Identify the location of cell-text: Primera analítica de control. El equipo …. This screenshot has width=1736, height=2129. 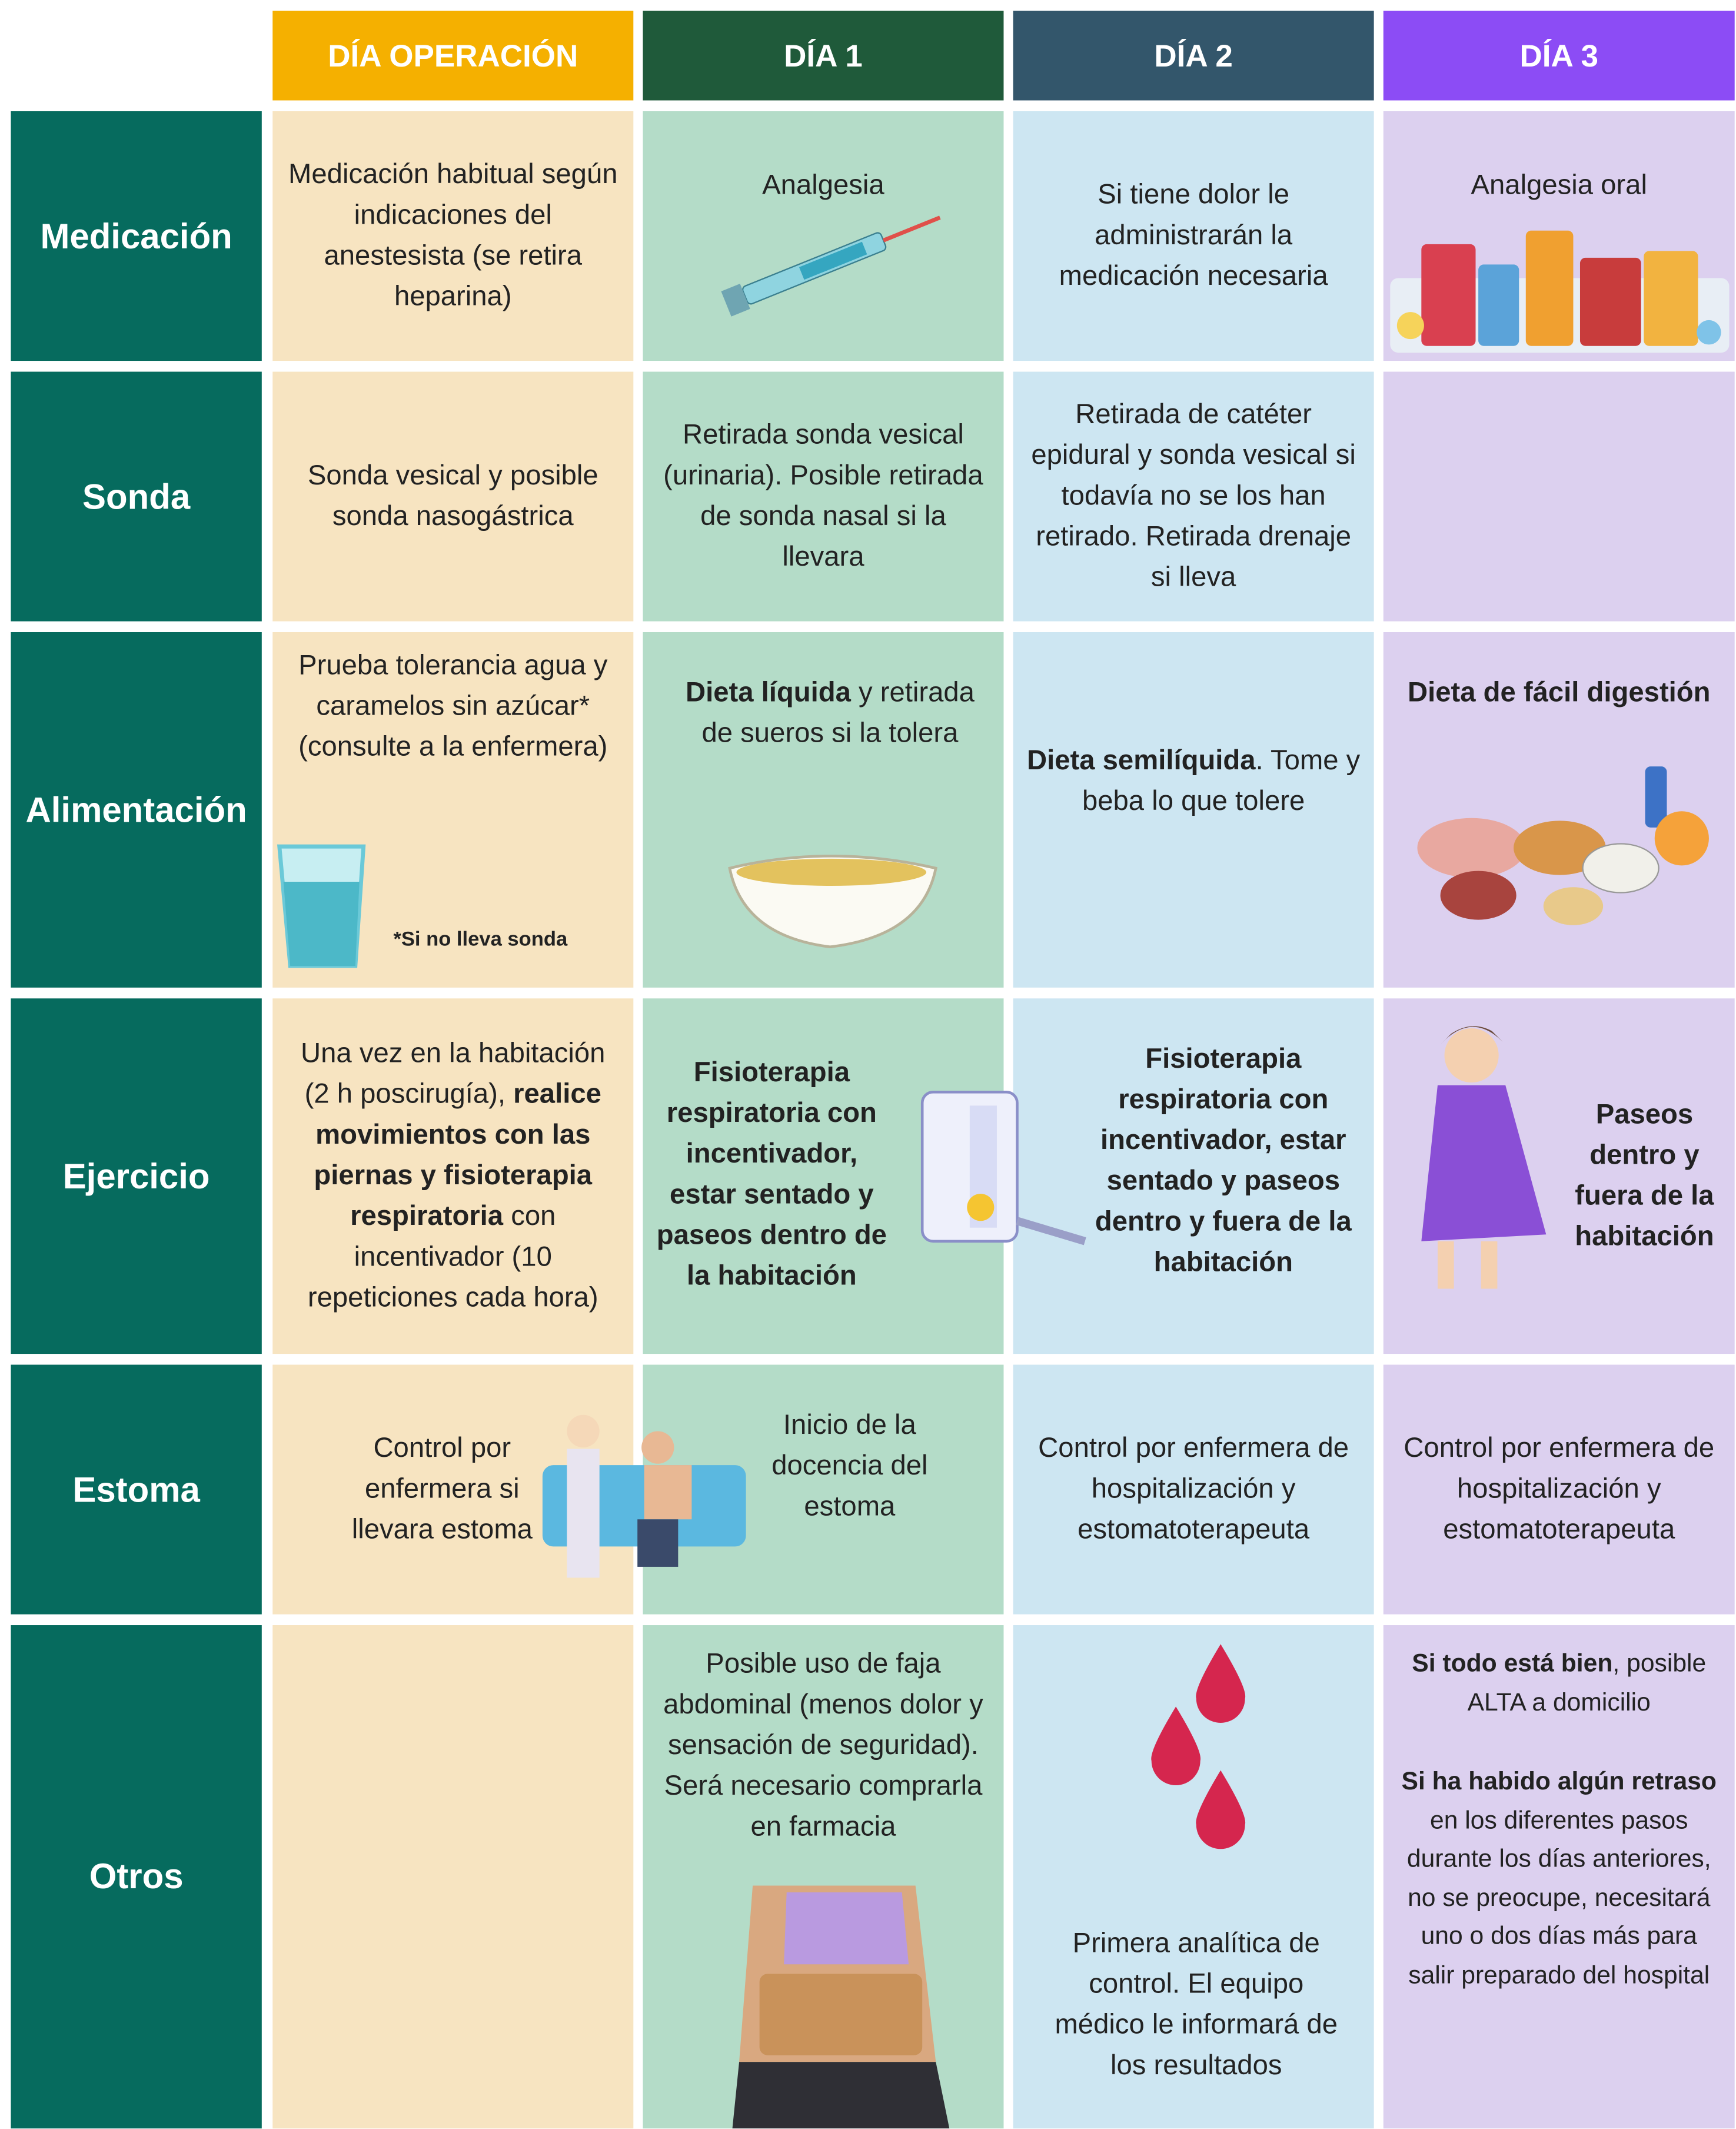
(1197, 2005).